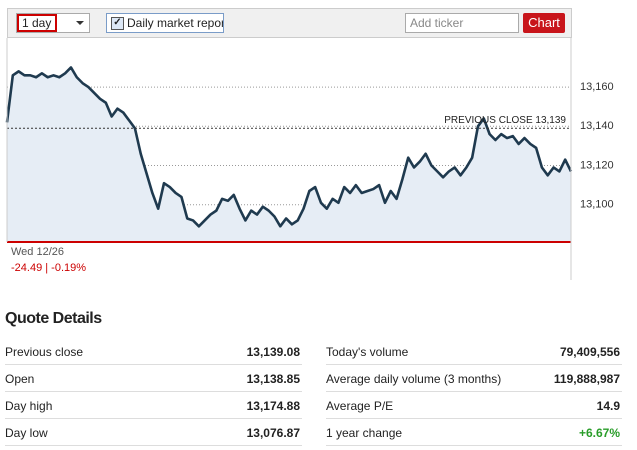 Image resolution: width=637 pixels, height=450 pixels. Describe the element at coordinates (597, 165) in the screenshot. I see `y-tick-label: 13,120` at that location.